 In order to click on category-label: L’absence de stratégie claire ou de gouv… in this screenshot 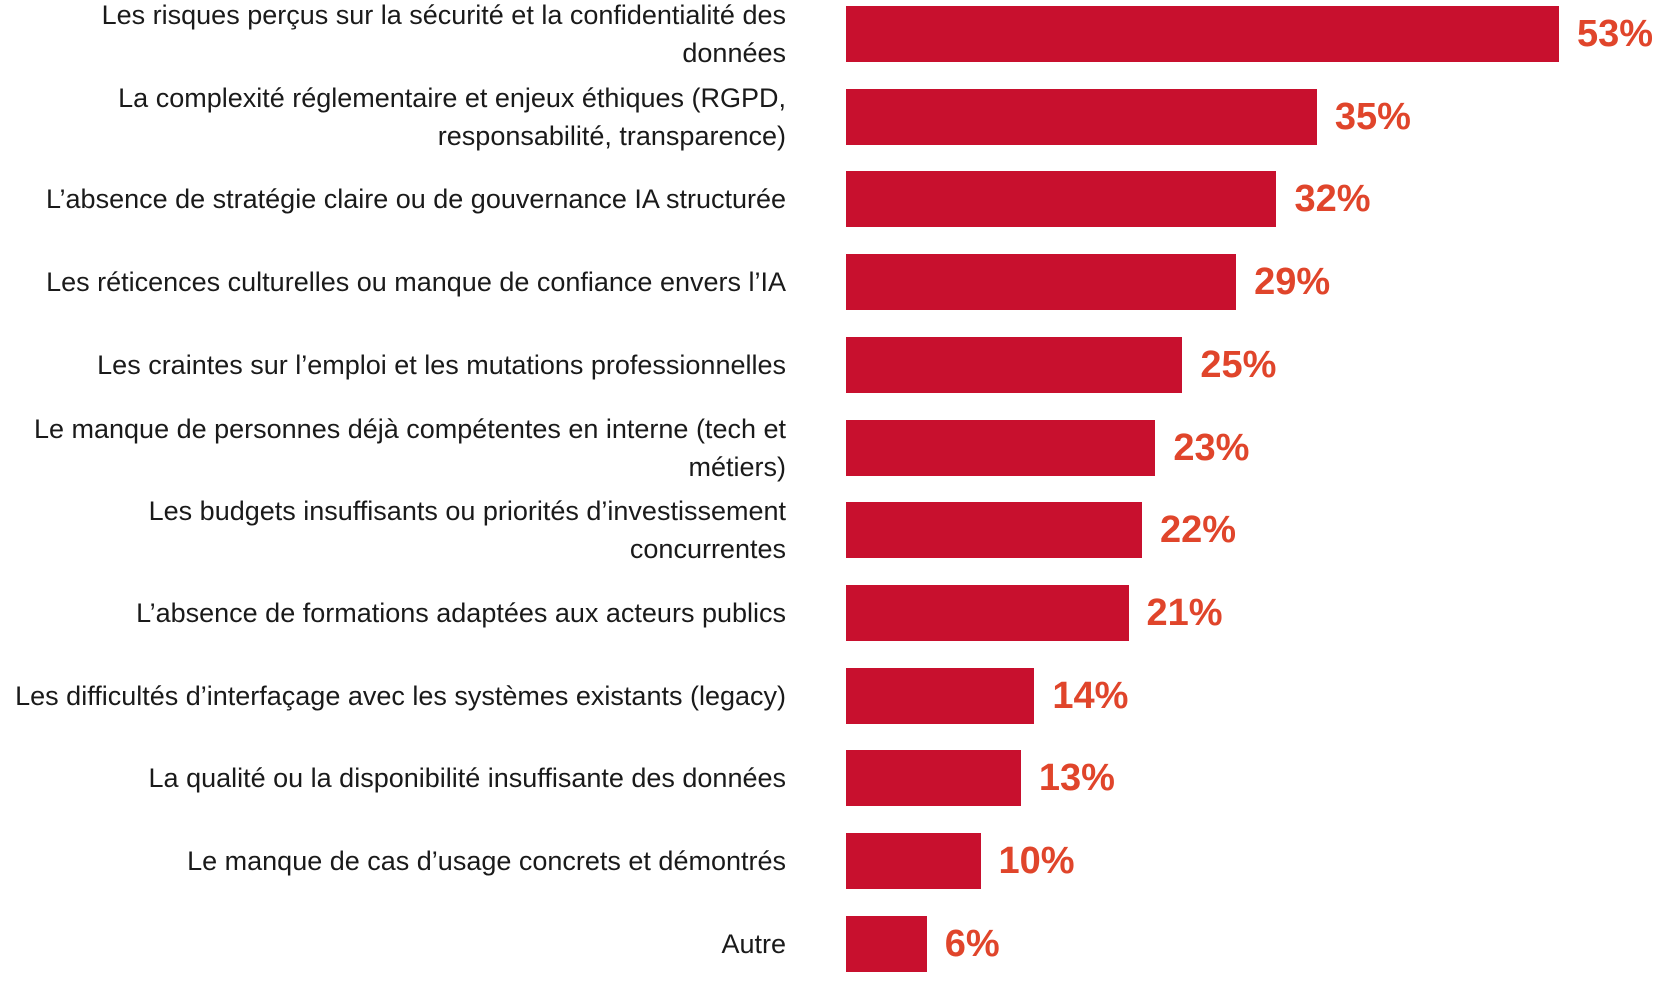, I will do `click(393, 199)`.